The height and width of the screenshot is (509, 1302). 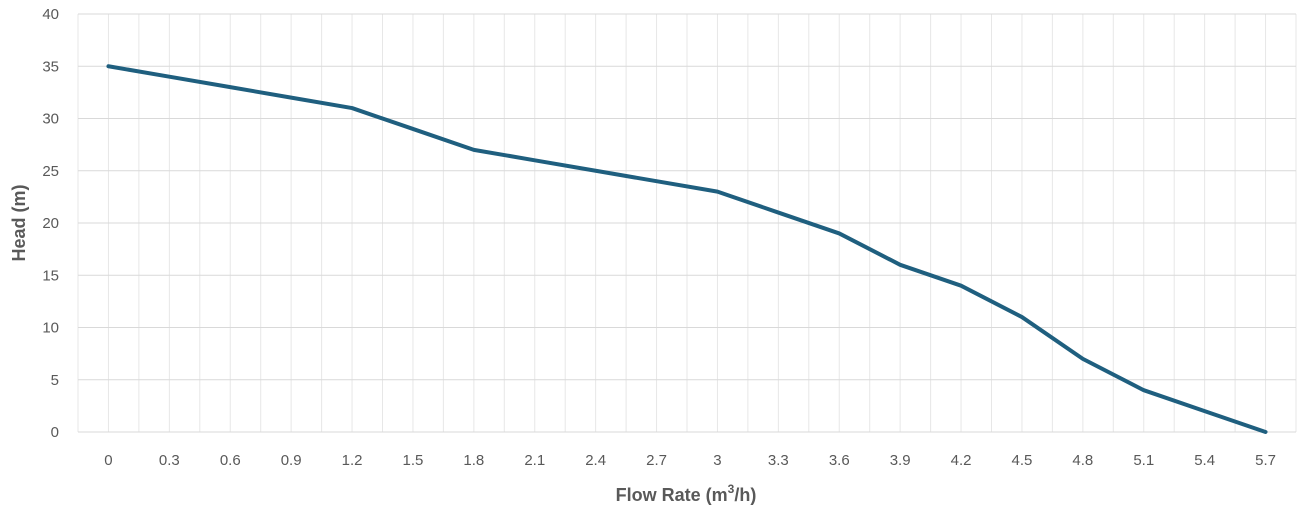 I want to click on x-tick-label: 0.9, so click(x=291, y=460).